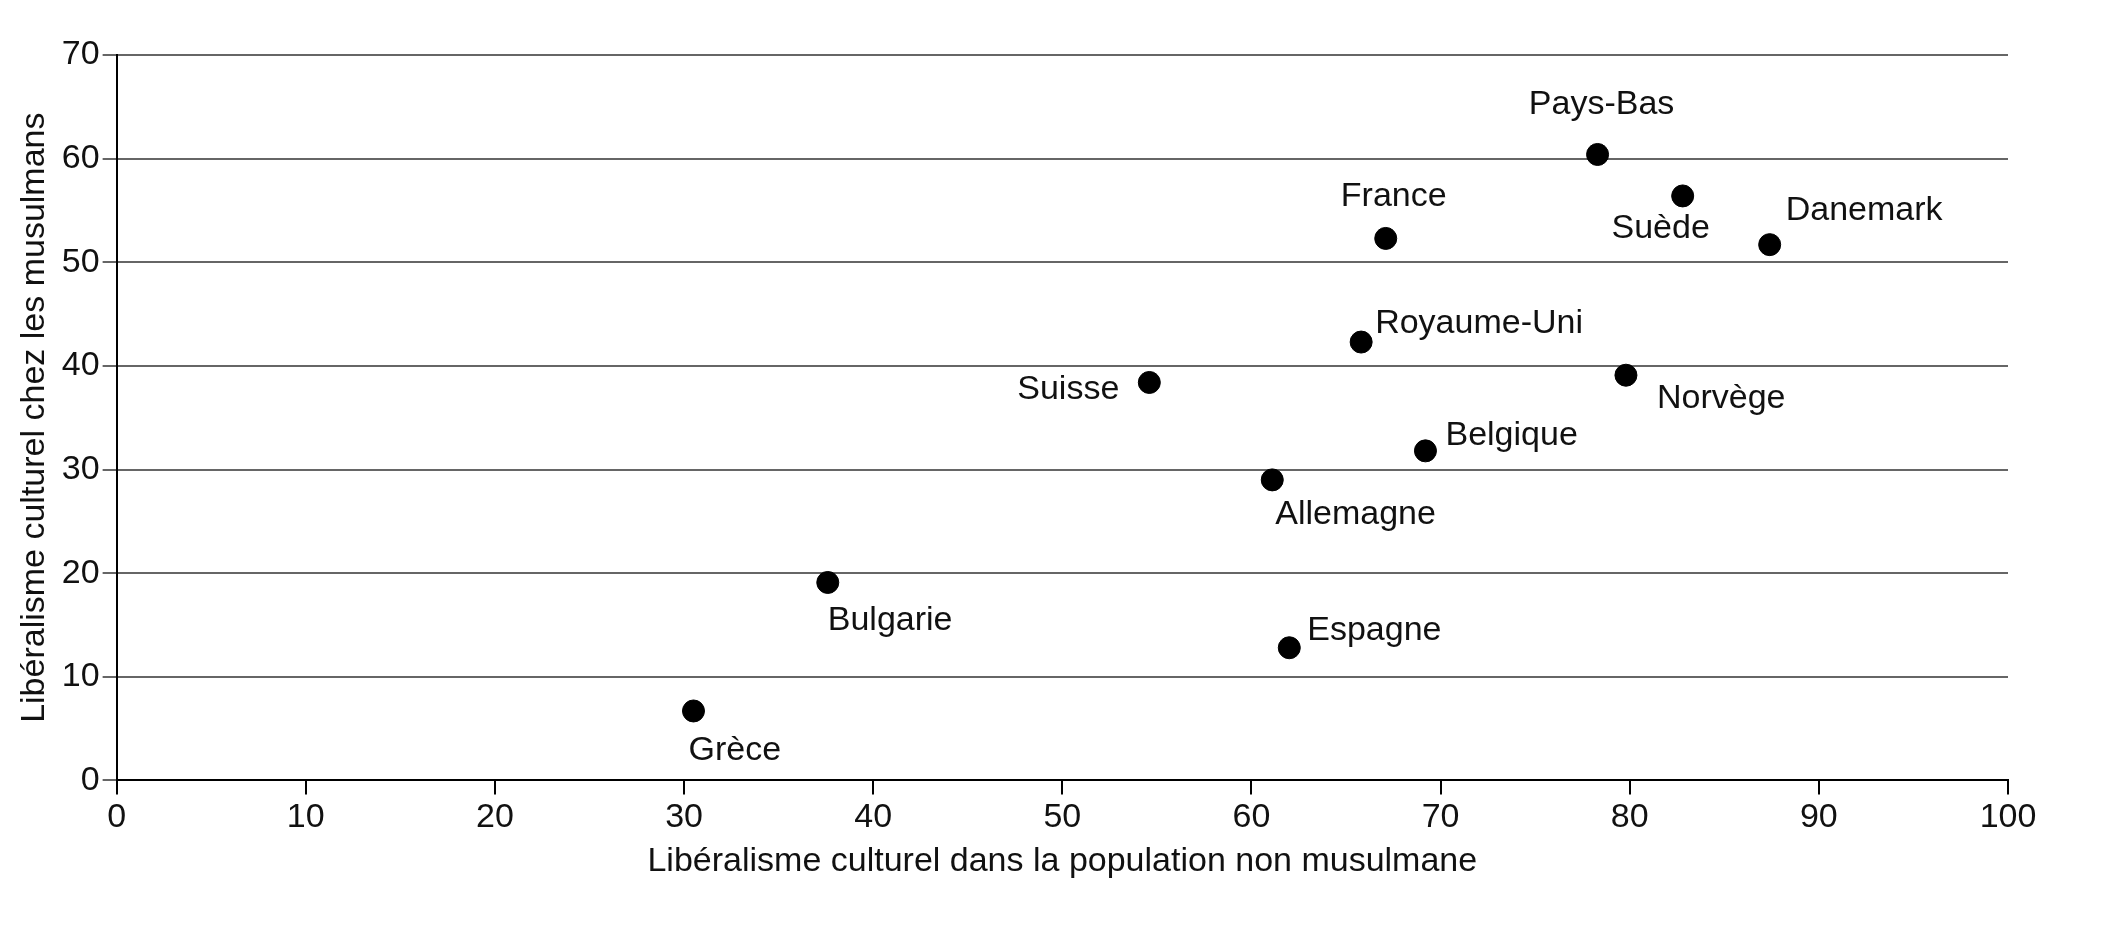 Image resolution: width=2108 pixels, height=936 pixels. Describe the element at coordinates (80, 363) in the screenshot. I see `y-tick-label: 40` at that location.